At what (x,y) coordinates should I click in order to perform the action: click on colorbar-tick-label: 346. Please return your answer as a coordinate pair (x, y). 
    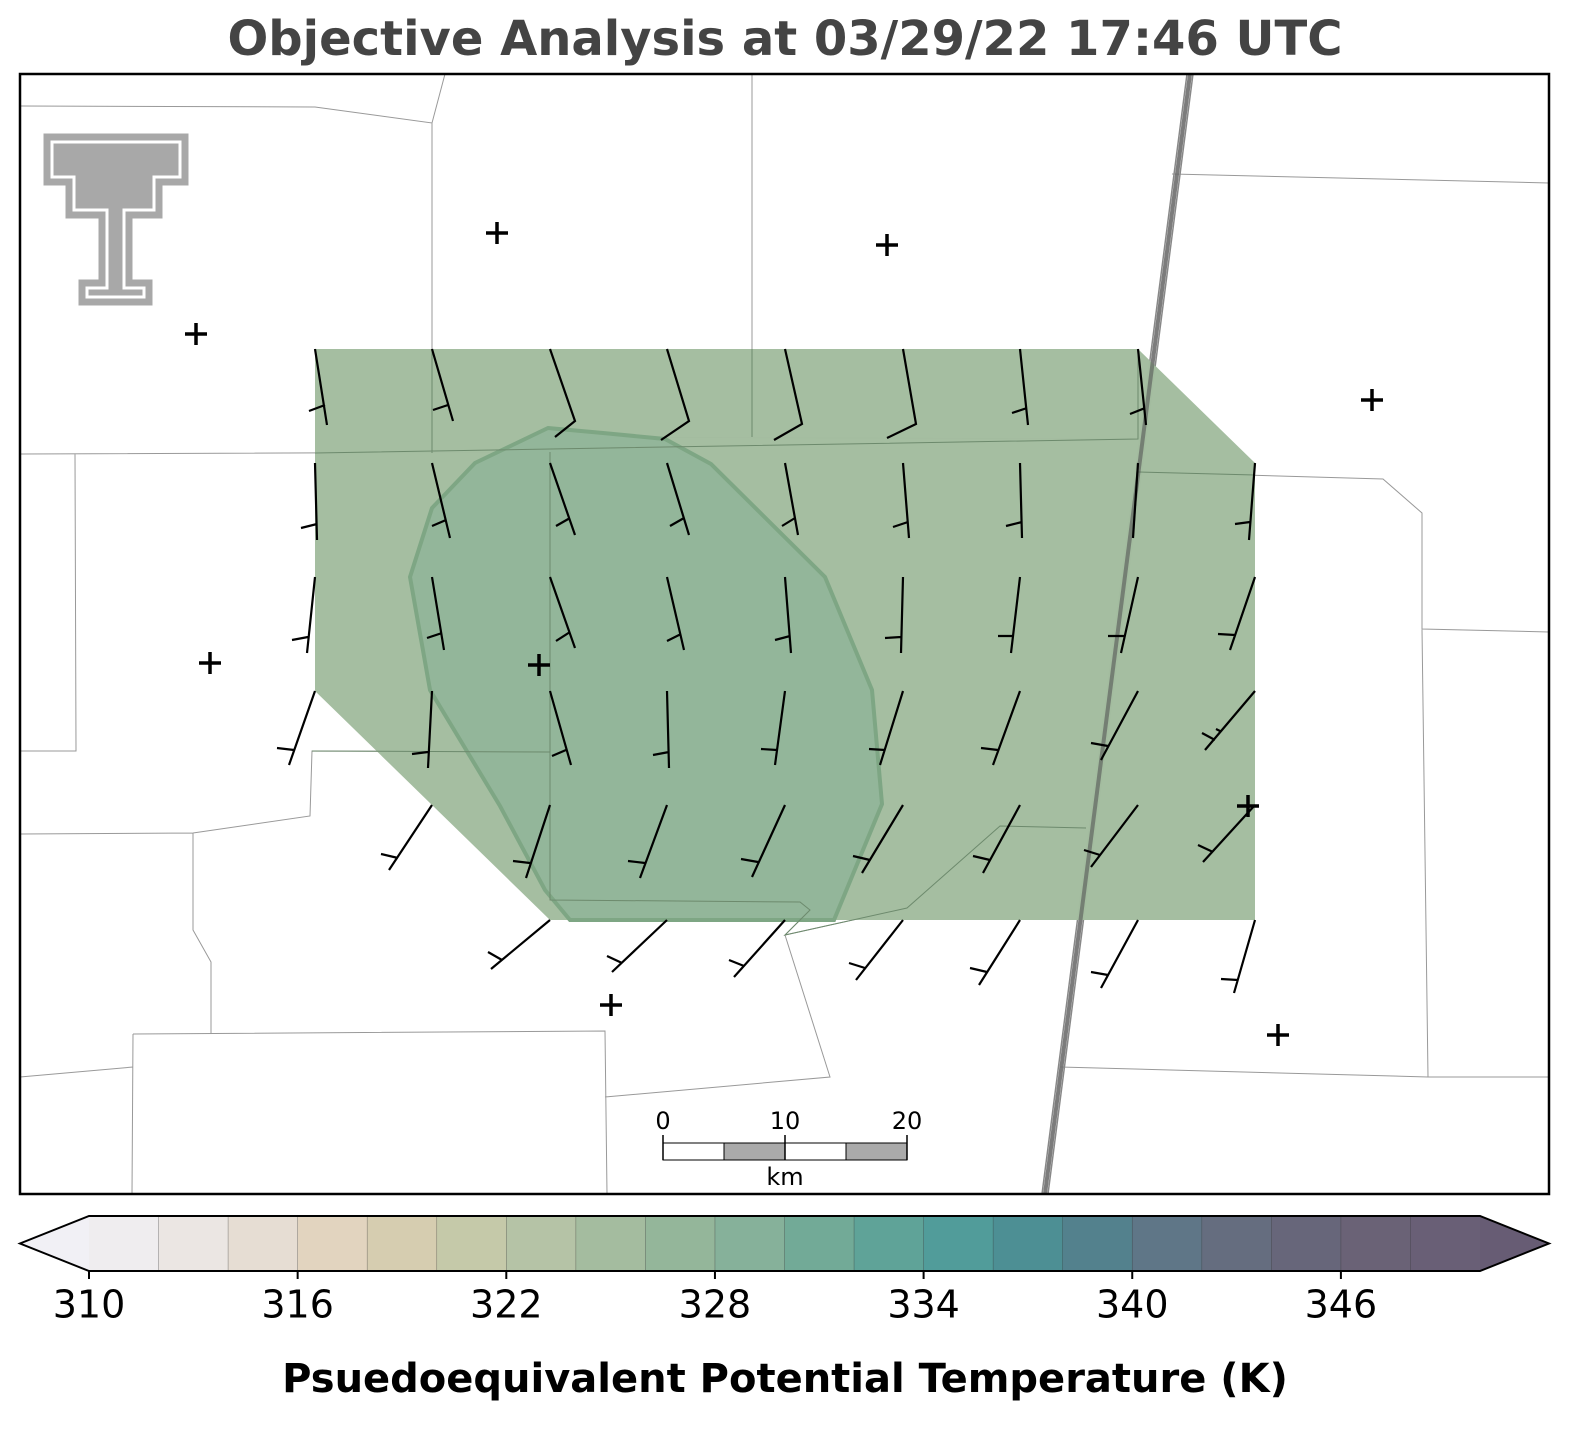
    Looking at the image, I should click on (1341, 1305).